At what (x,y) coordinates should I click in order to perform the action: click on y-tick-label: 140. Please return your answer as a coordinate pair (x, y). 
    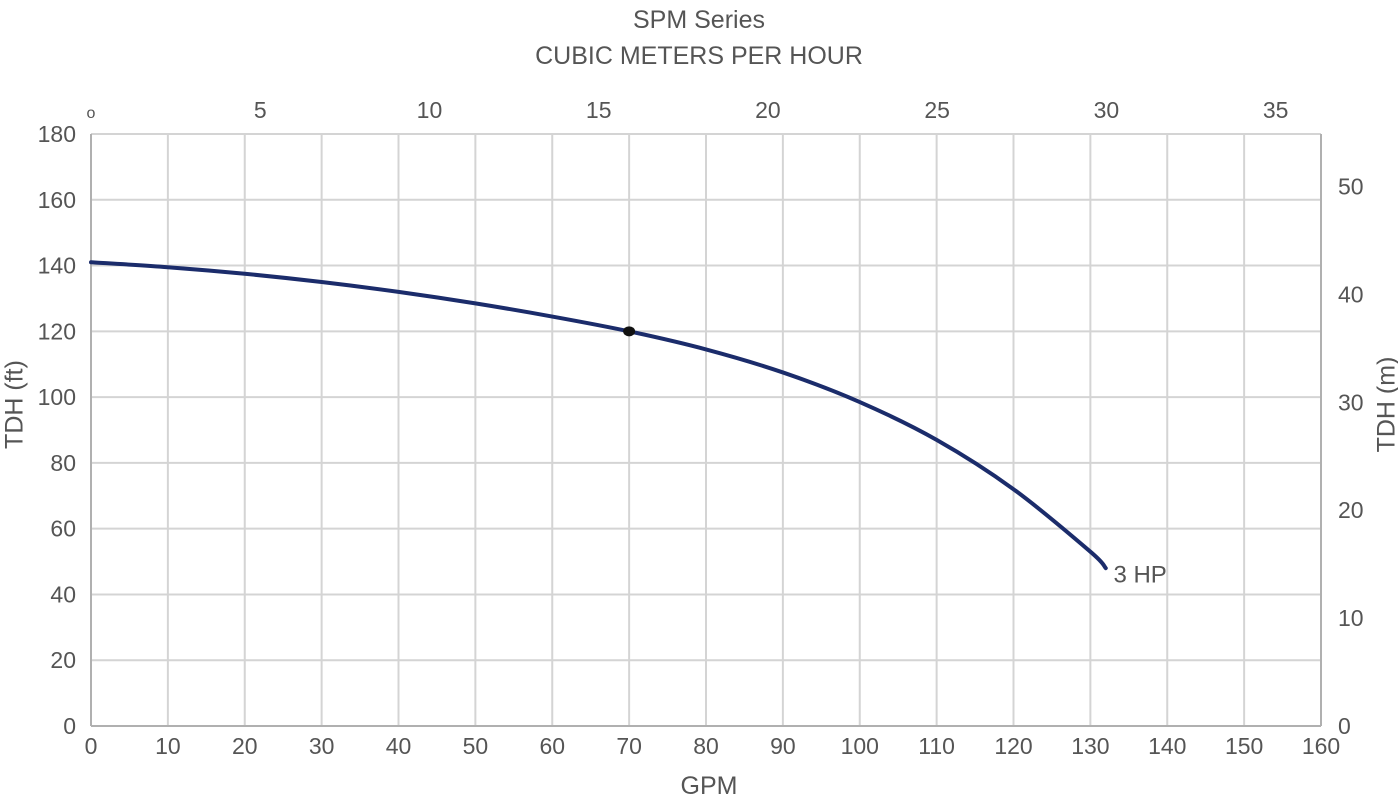
    Looking at the image, I should click on (57, 266).